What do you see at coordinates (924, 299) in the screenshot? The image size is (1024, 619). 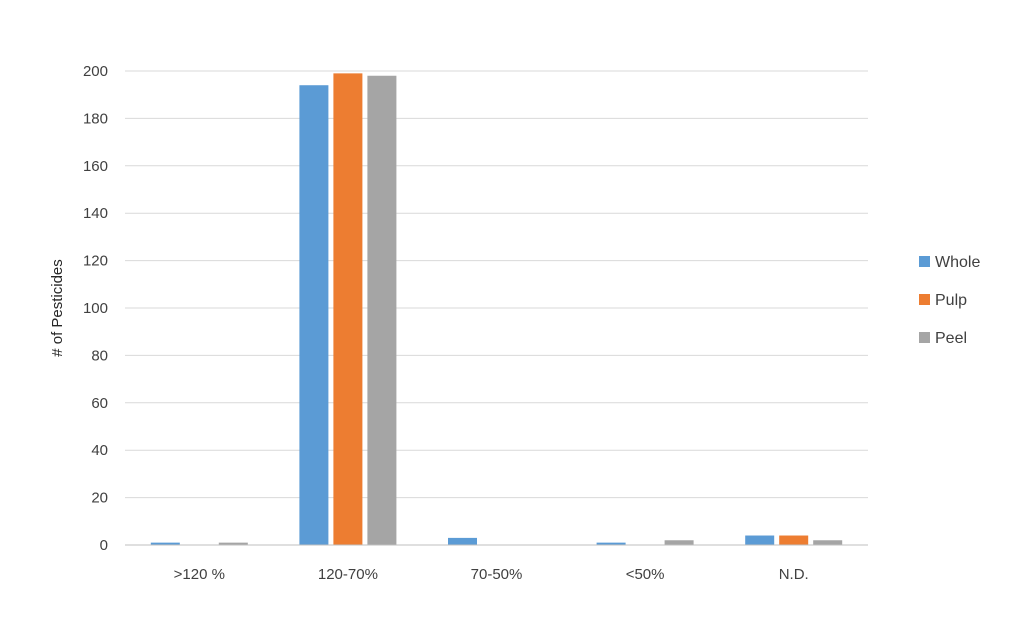 I see `legend-swatch-pulp` at bounding box center [924, 299].